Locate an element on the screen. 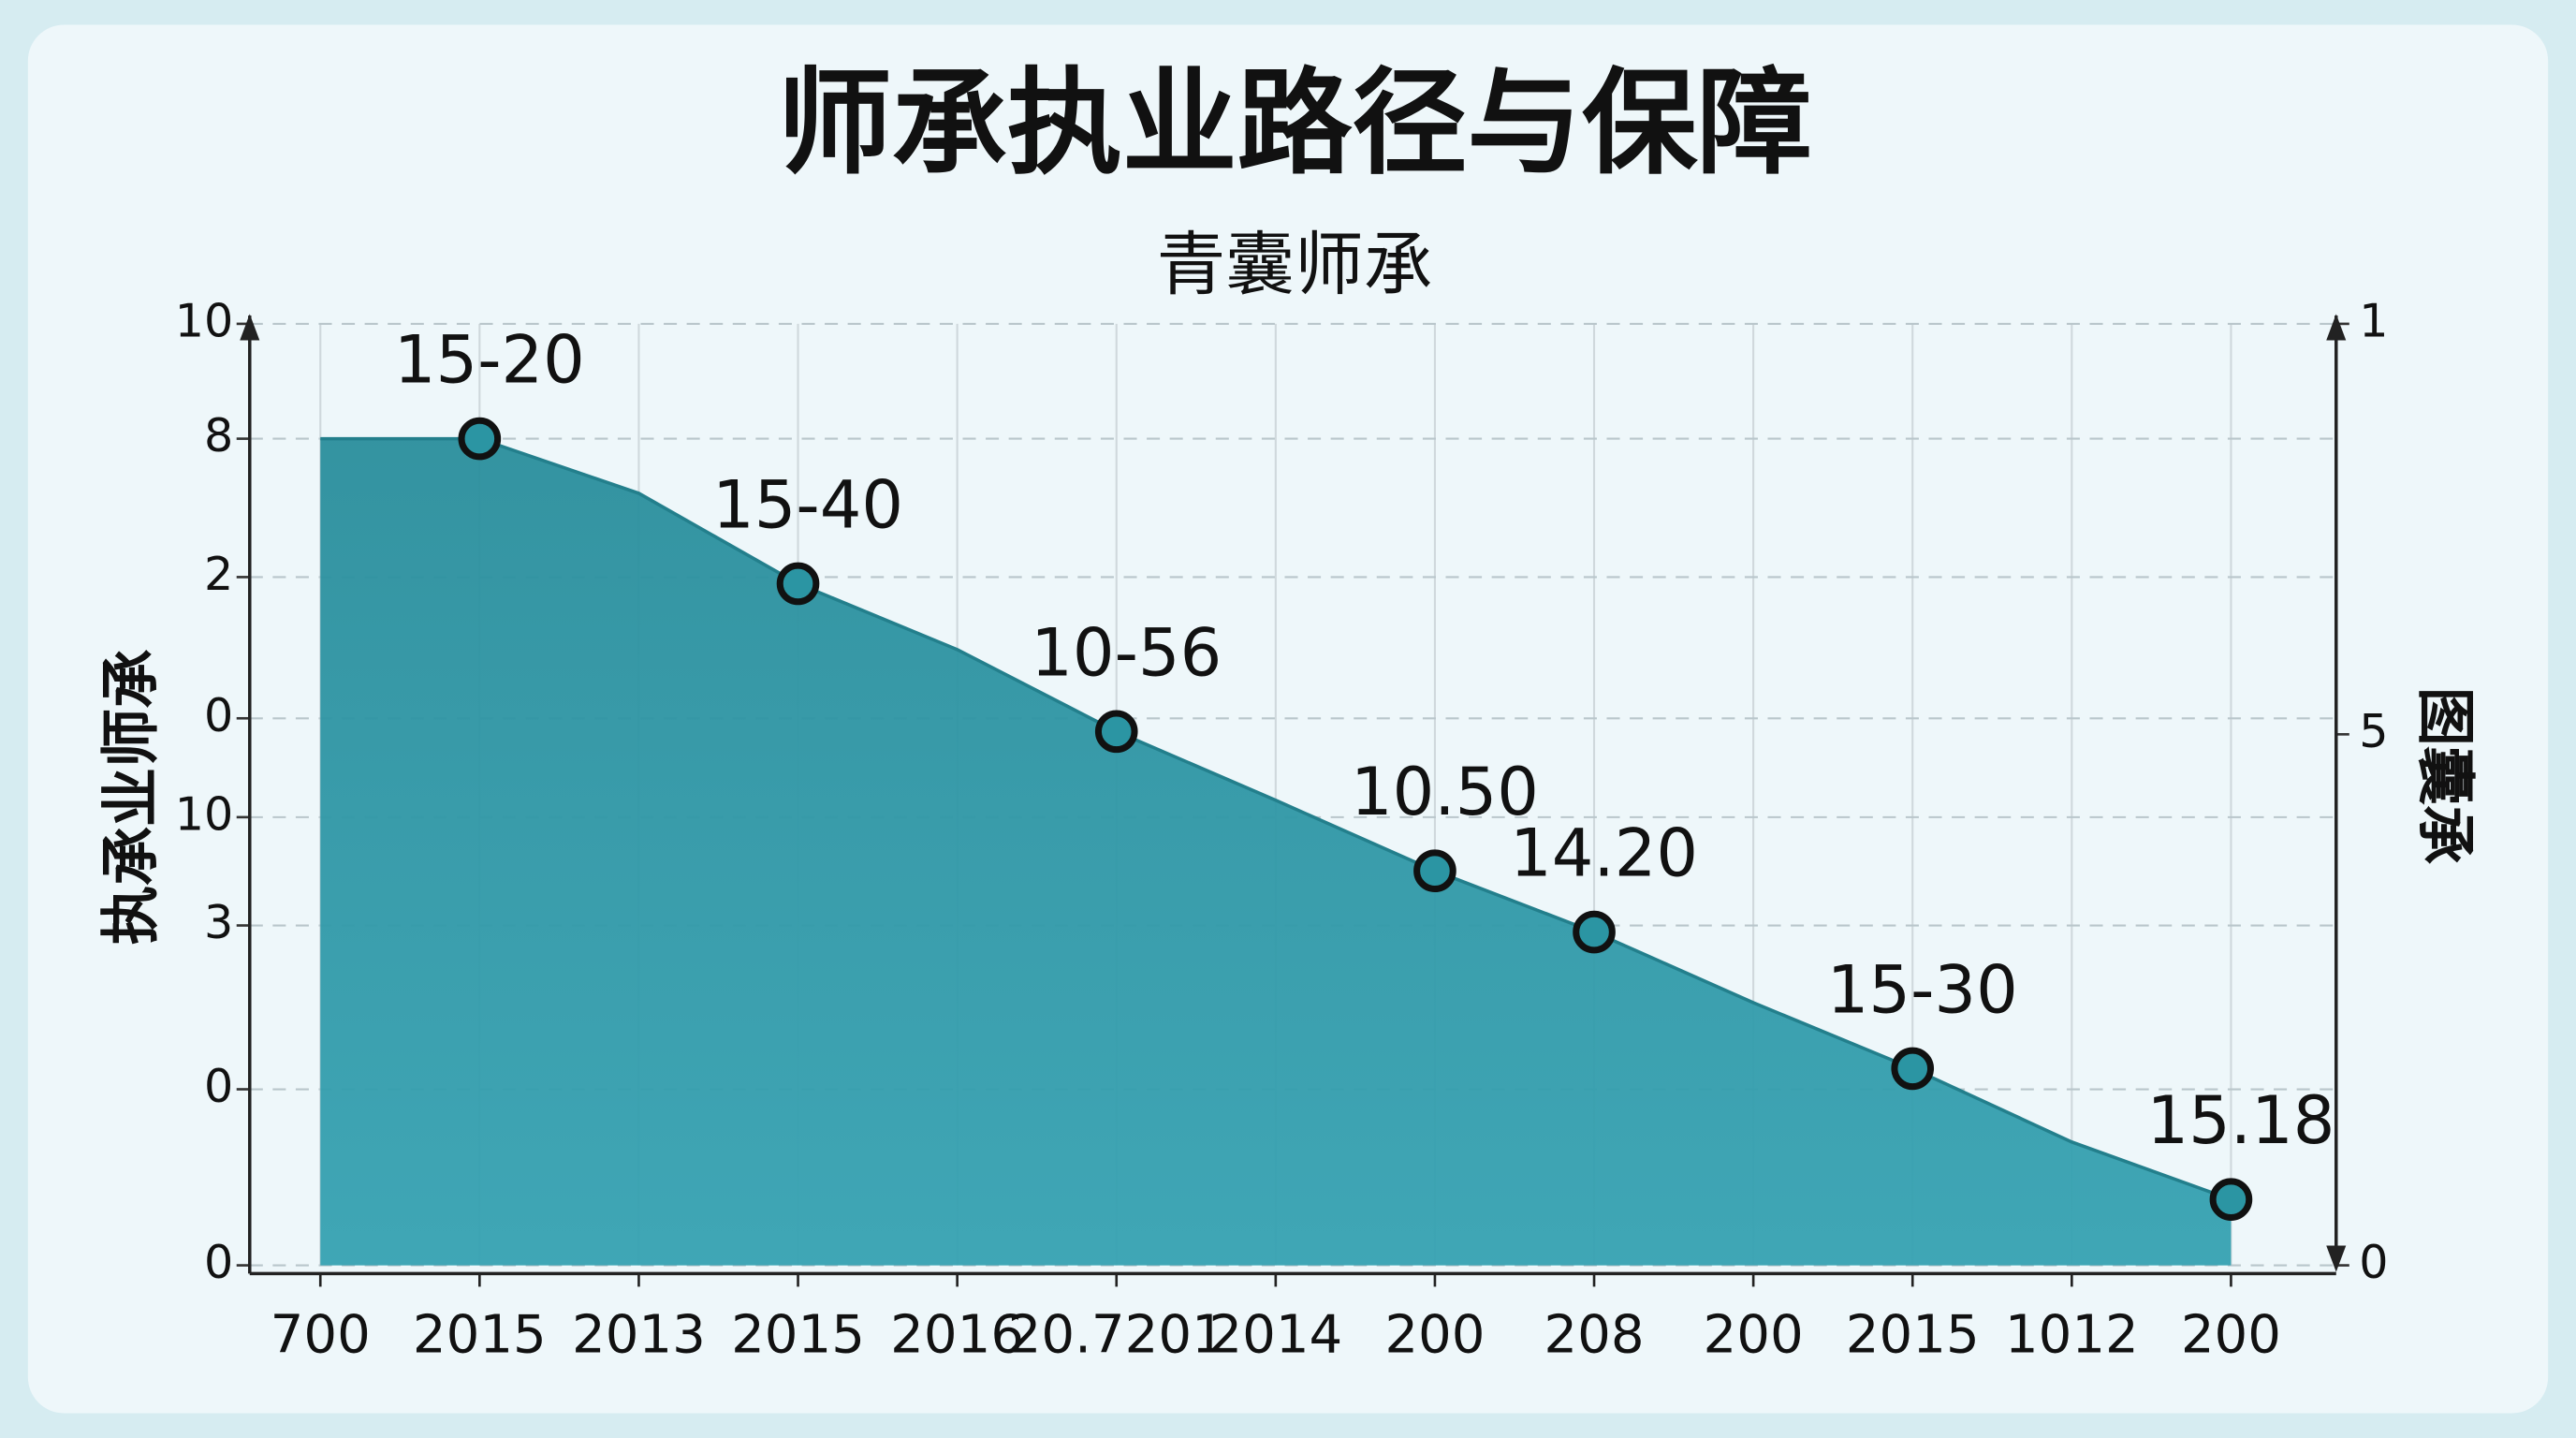 The image size is (2576, 1438). y2-tick-label: 0 is located at coordinates (2373, 1262).